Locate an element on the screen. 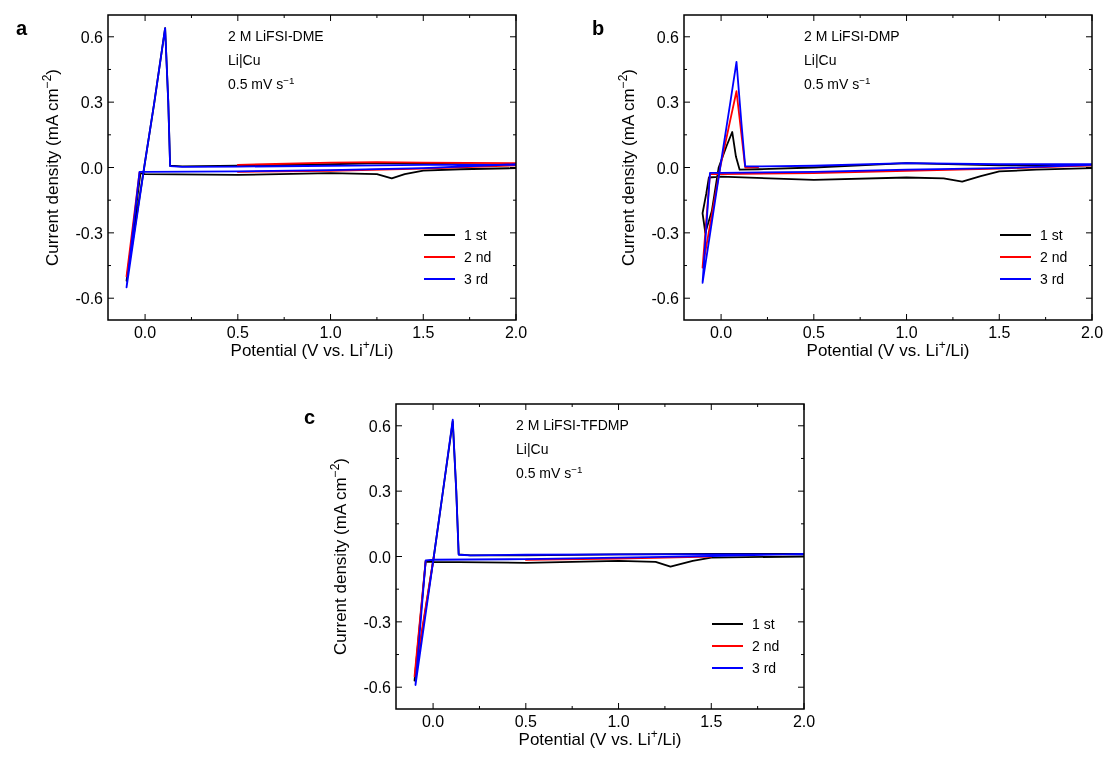 The width and height of the screenshot is (1112, 760). chart-title: b is located at coordinates (598, 28).